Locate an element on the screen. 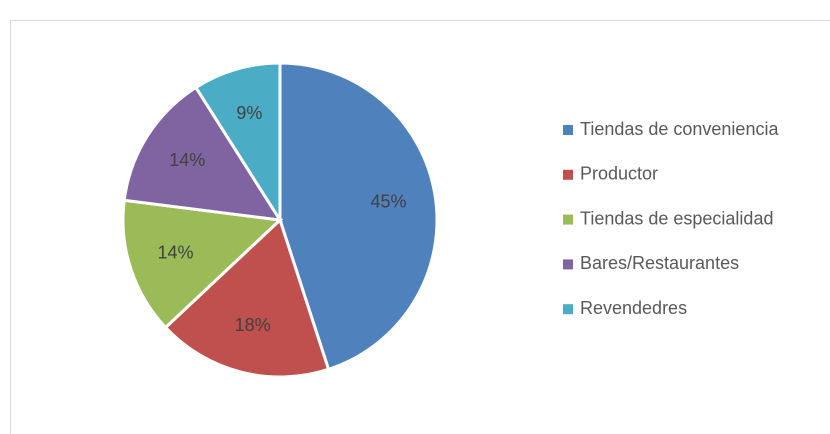 Image resolution: width=830 pixels, height=434 pixels. data-label: 18% is located at coordinates (253, 325).